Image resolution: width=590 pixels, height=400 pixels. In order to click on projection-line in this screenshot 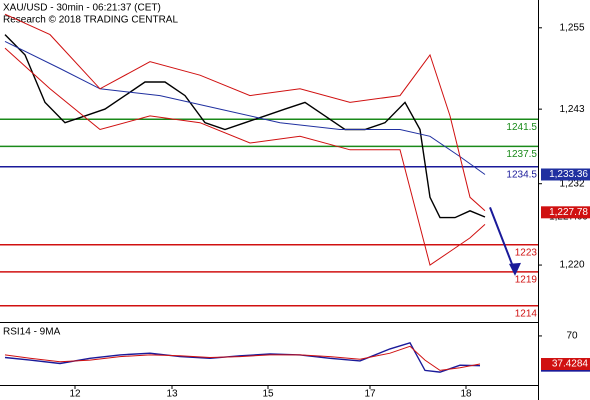, I will do `click(502, 240)`.